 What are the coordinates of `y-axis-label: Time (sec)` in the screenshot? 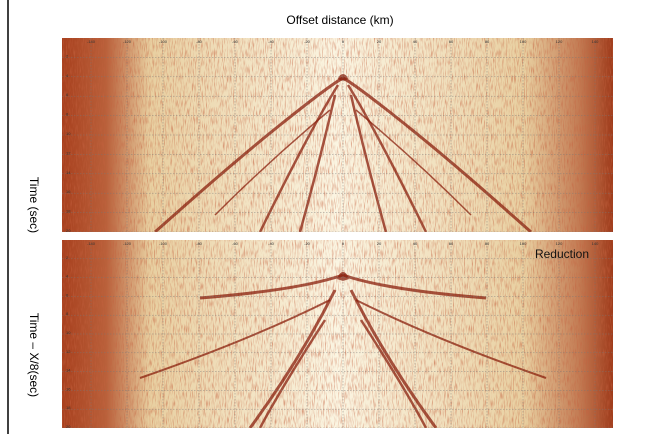 It's located at (34, 205).